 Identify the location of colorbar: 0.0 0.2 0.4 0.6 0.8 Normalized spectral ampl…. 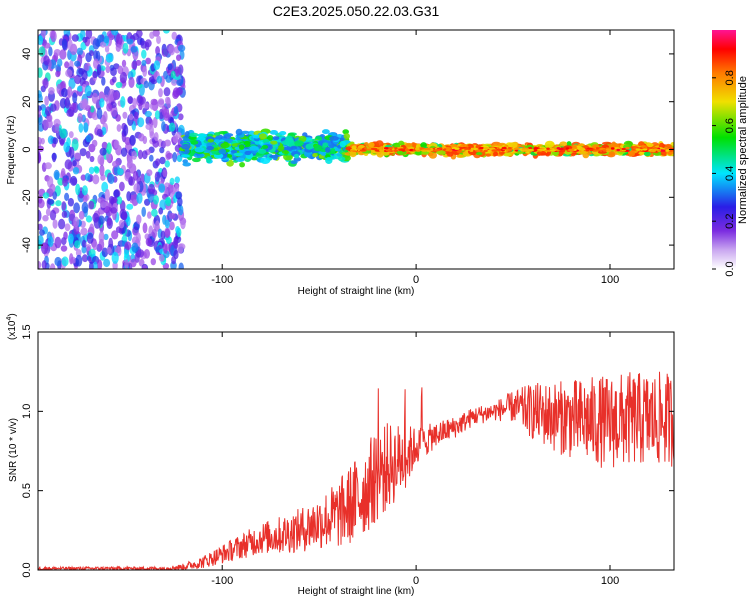
(730, 153).